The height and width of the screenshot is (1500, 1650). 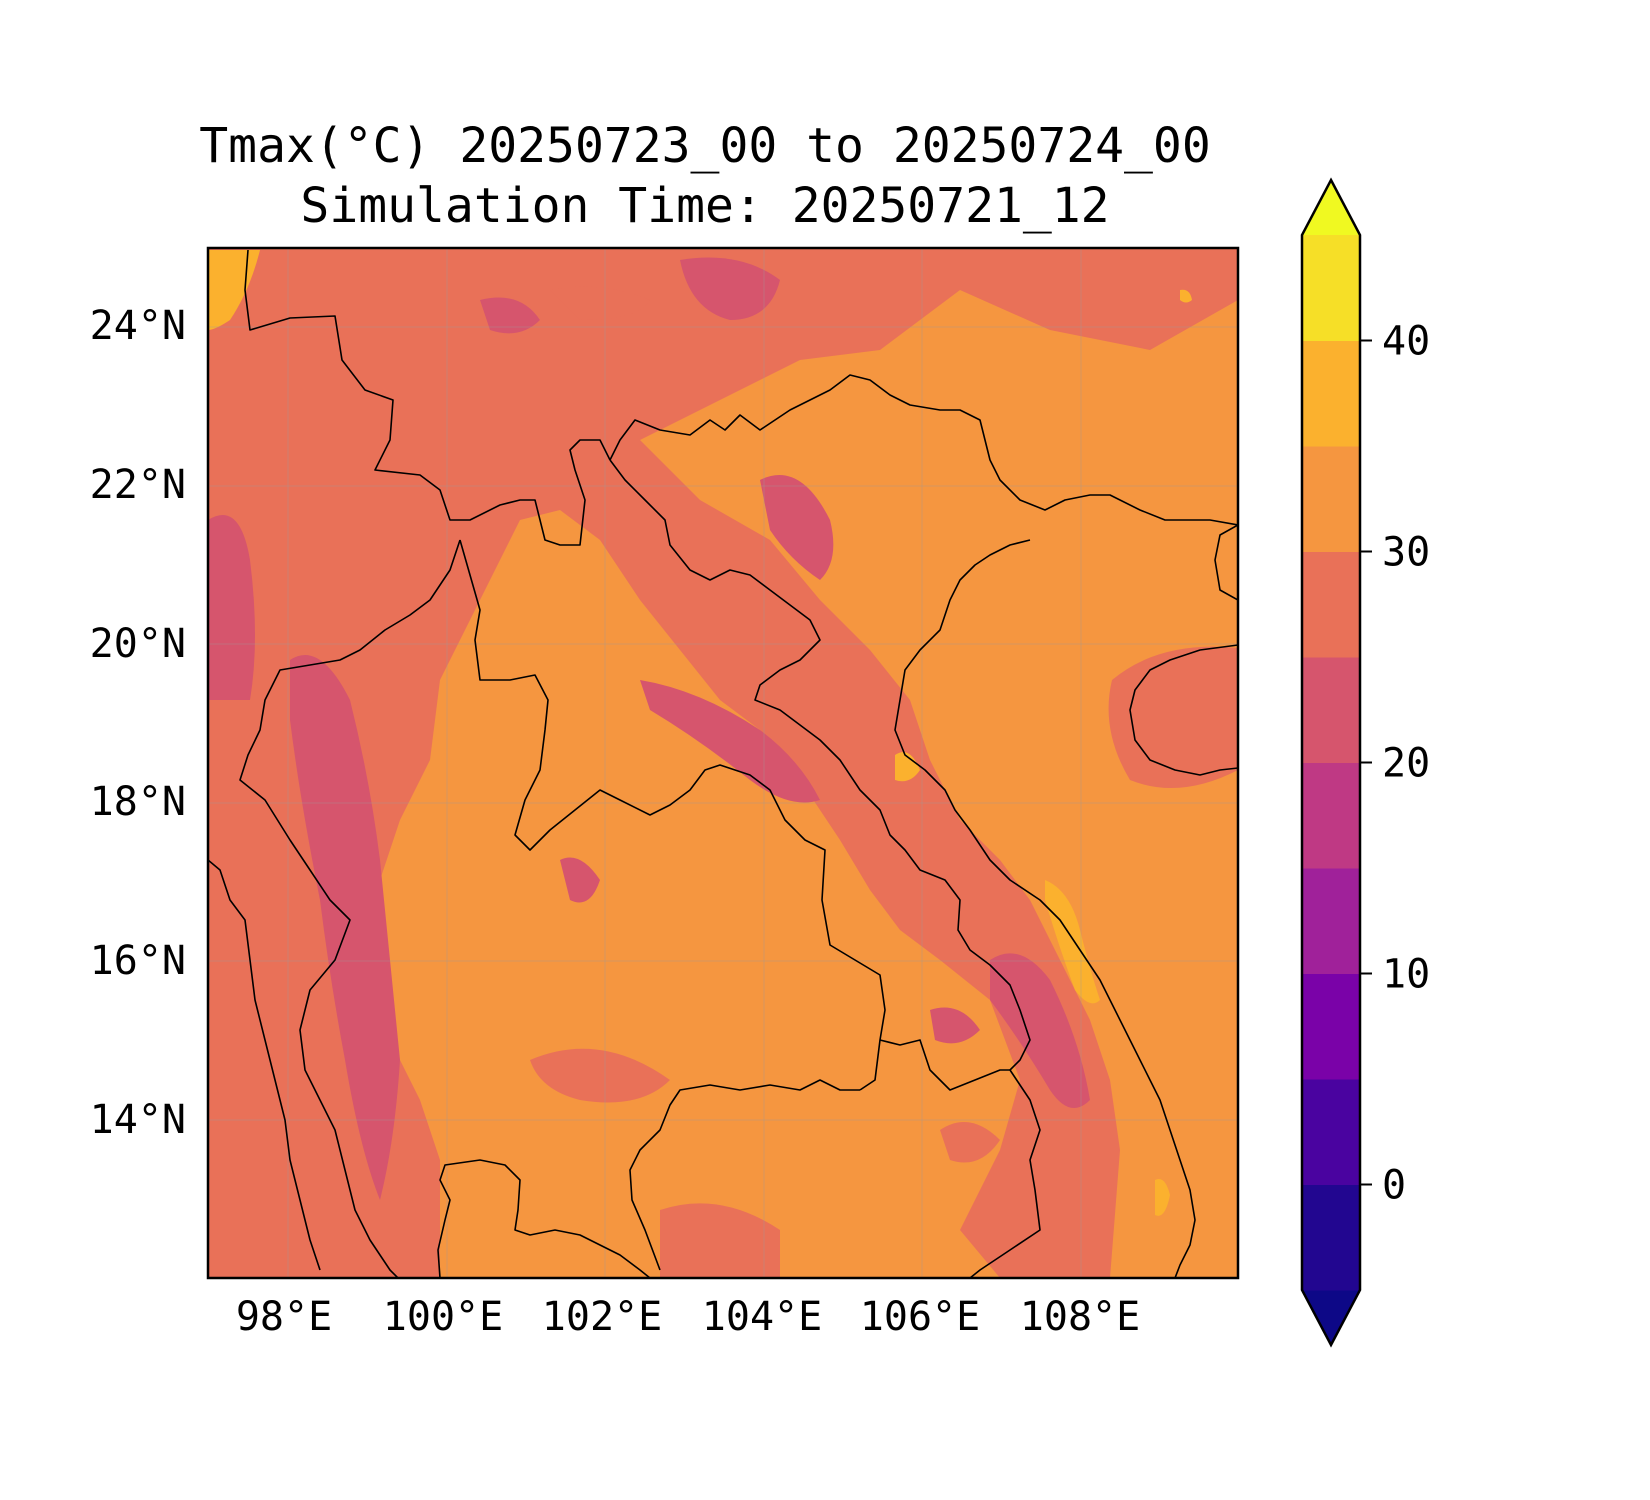 What do you see at coordinates (1331, 207) in the screenshot?
I see `colorbar-extend-over` at bounding box center [1331, 207].